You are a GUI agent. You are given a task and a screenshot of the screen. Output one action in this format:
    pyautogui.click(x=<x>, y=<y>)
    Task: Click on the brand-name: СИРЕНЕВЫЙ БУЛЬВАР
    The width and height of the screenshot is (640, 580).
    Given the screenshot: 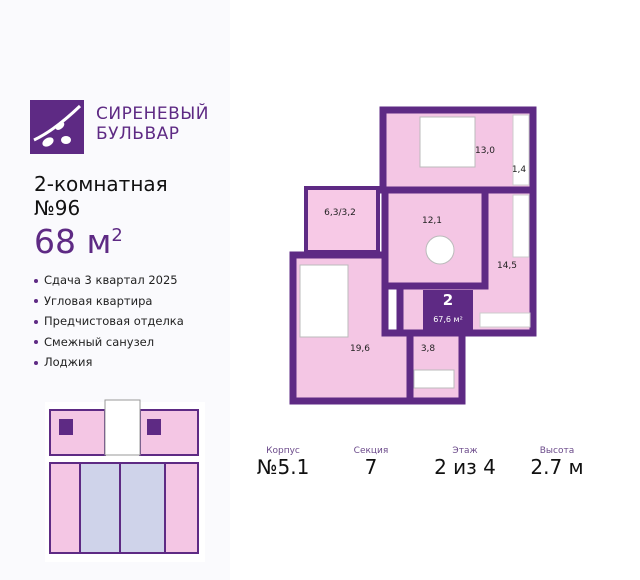 What is the action you would take?
    pyautogui.click(x=152, y=124)
    